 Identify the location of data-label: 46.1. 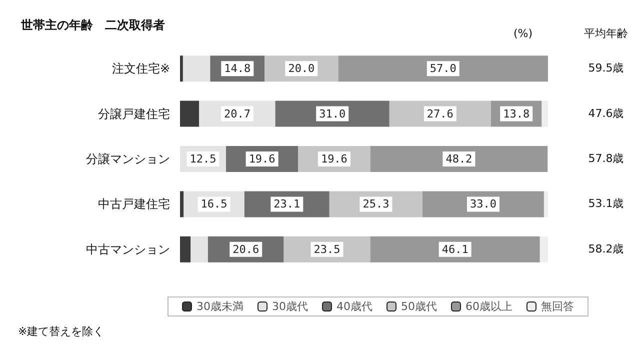
(455, 249).